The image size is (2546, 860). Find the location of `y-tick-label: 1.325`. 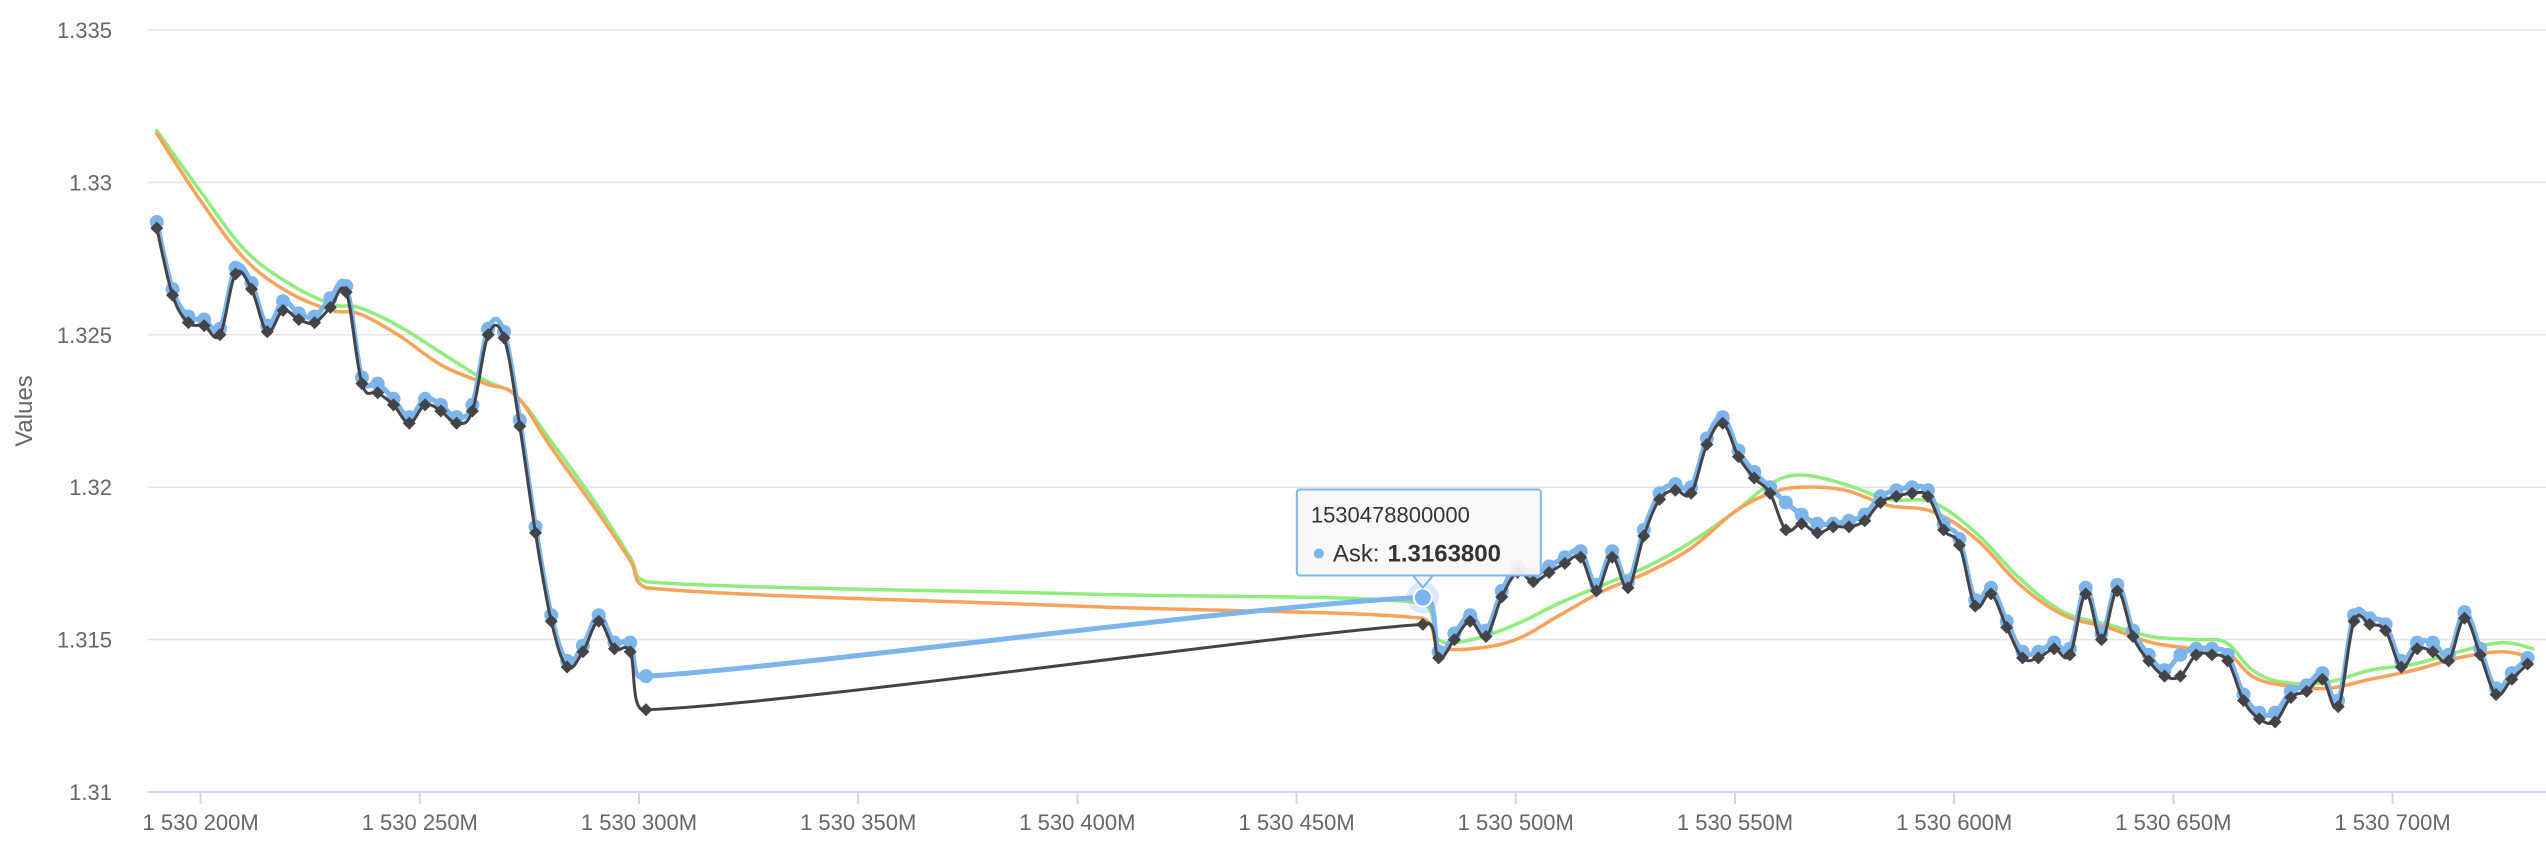

y-tick-label: 1.325 is located at coordinates (84, 335).